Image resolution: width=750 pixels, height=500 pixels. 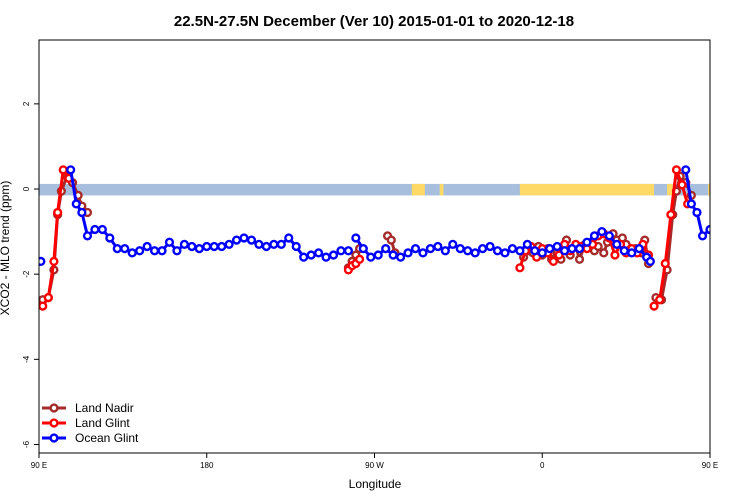 I want to click on x-tick-label: 90 W, so click(x=374, y=465).